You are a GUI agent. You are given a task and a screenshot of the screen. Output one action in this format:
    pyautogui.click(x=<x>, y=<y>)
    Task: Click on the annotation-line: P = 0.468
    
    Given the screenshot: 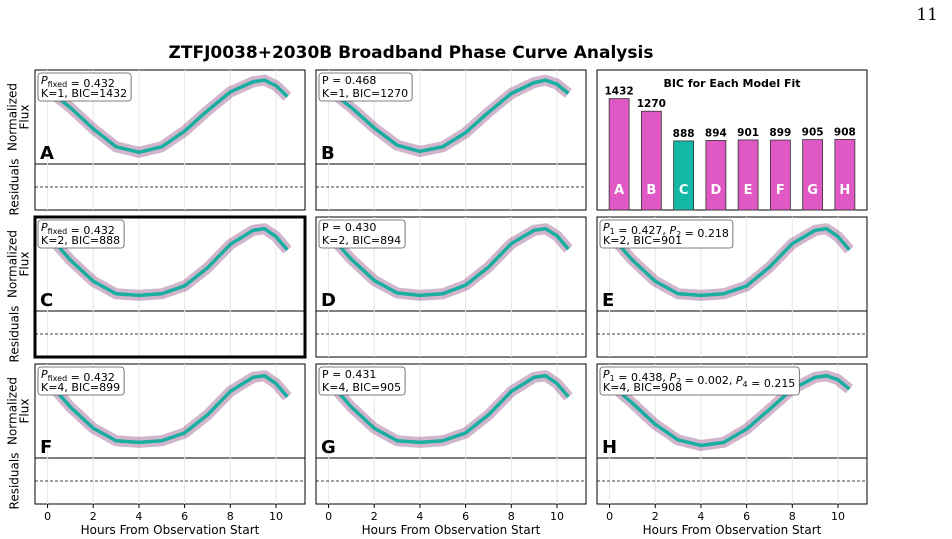 What is the action you would take?
    pyautogui.click(x=349, y=80)
    